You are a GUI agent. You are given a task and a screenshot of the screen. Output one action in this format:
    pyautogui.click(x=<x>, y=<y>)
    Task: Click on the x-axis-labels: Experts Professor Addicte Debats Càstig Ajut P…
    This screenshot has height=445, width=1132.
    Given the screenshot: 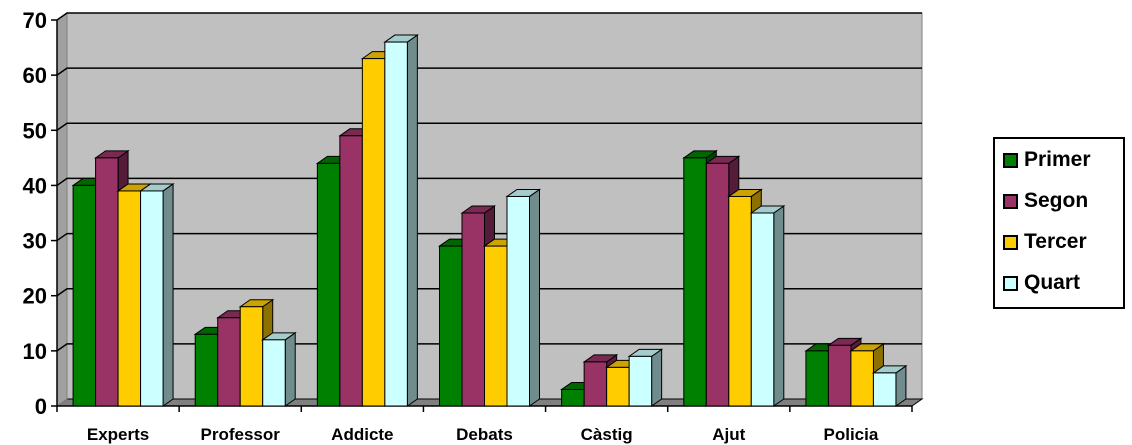 What is the action you would take?
    pyautogui.click(x=483, y=434)
    